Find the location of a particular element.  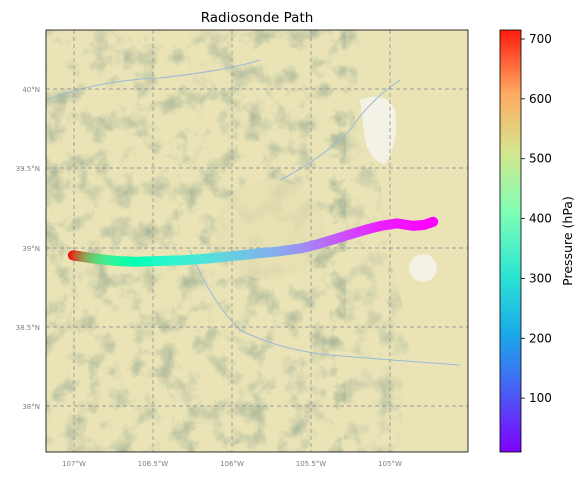

x-tick-label: 107°W is located at coordinates (74, 464).